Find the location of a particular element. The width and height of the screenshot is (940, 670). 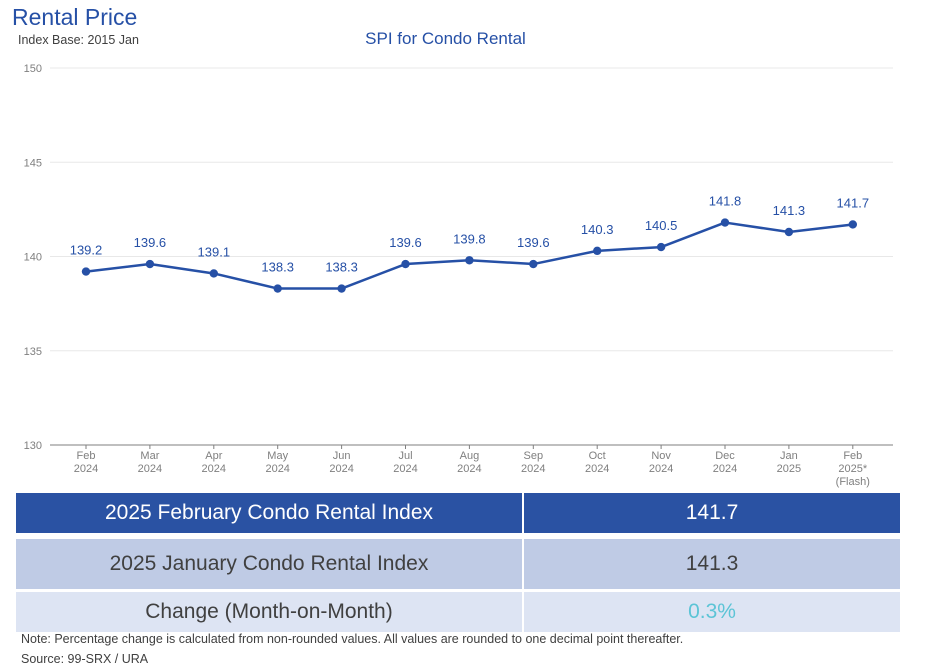

index-base-label: Index Base: 2015 Jan is located at coordinates (78, 40).